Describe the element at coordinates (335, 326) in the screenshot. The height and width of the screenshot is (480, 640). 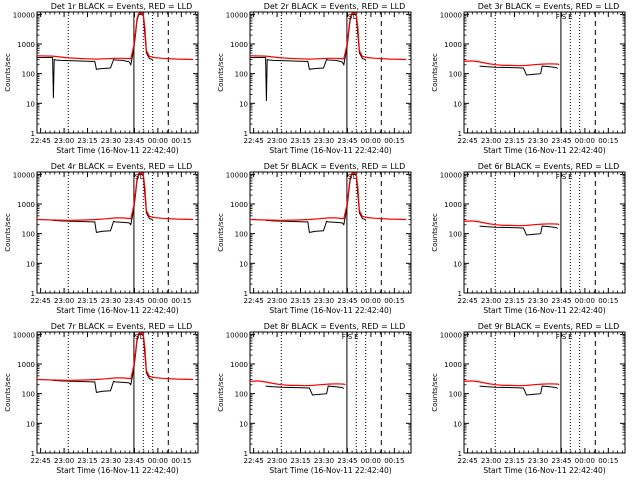
I see `plot-title: Det 8r BLACK = Events, RED = LLD` at that location.